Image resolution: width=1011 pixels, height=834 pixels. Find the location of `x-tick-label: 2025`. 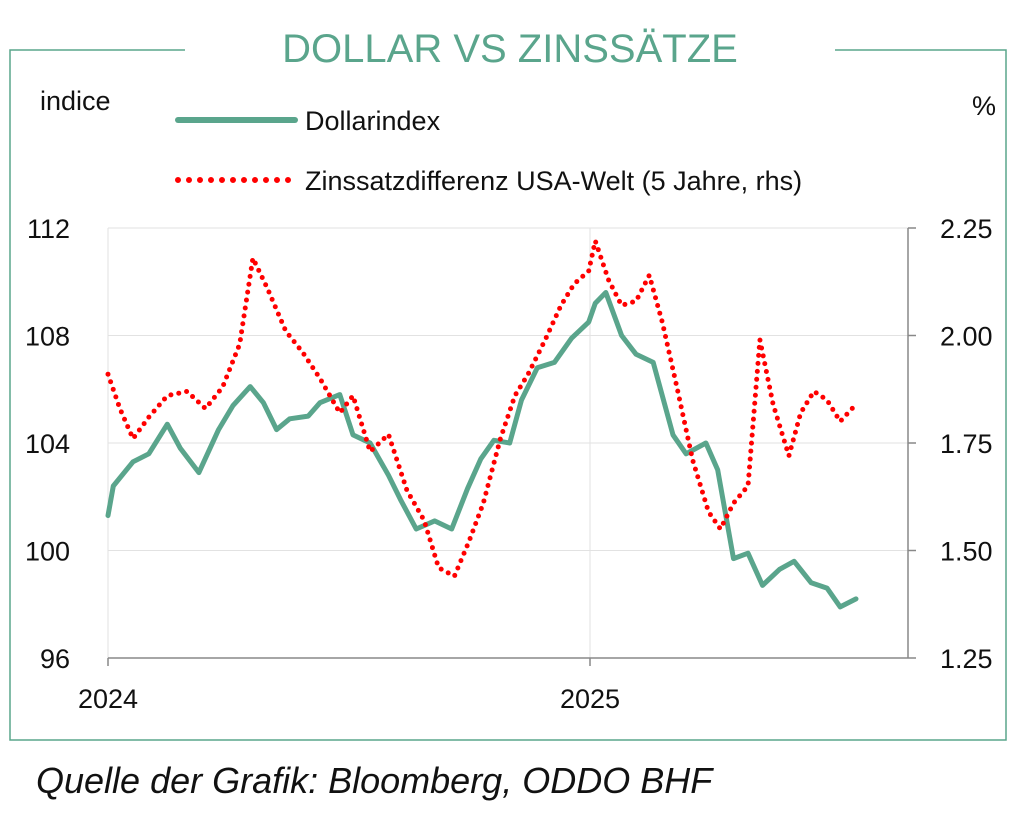

x-tick-label: 2025 is located at coordinates (590, 699).